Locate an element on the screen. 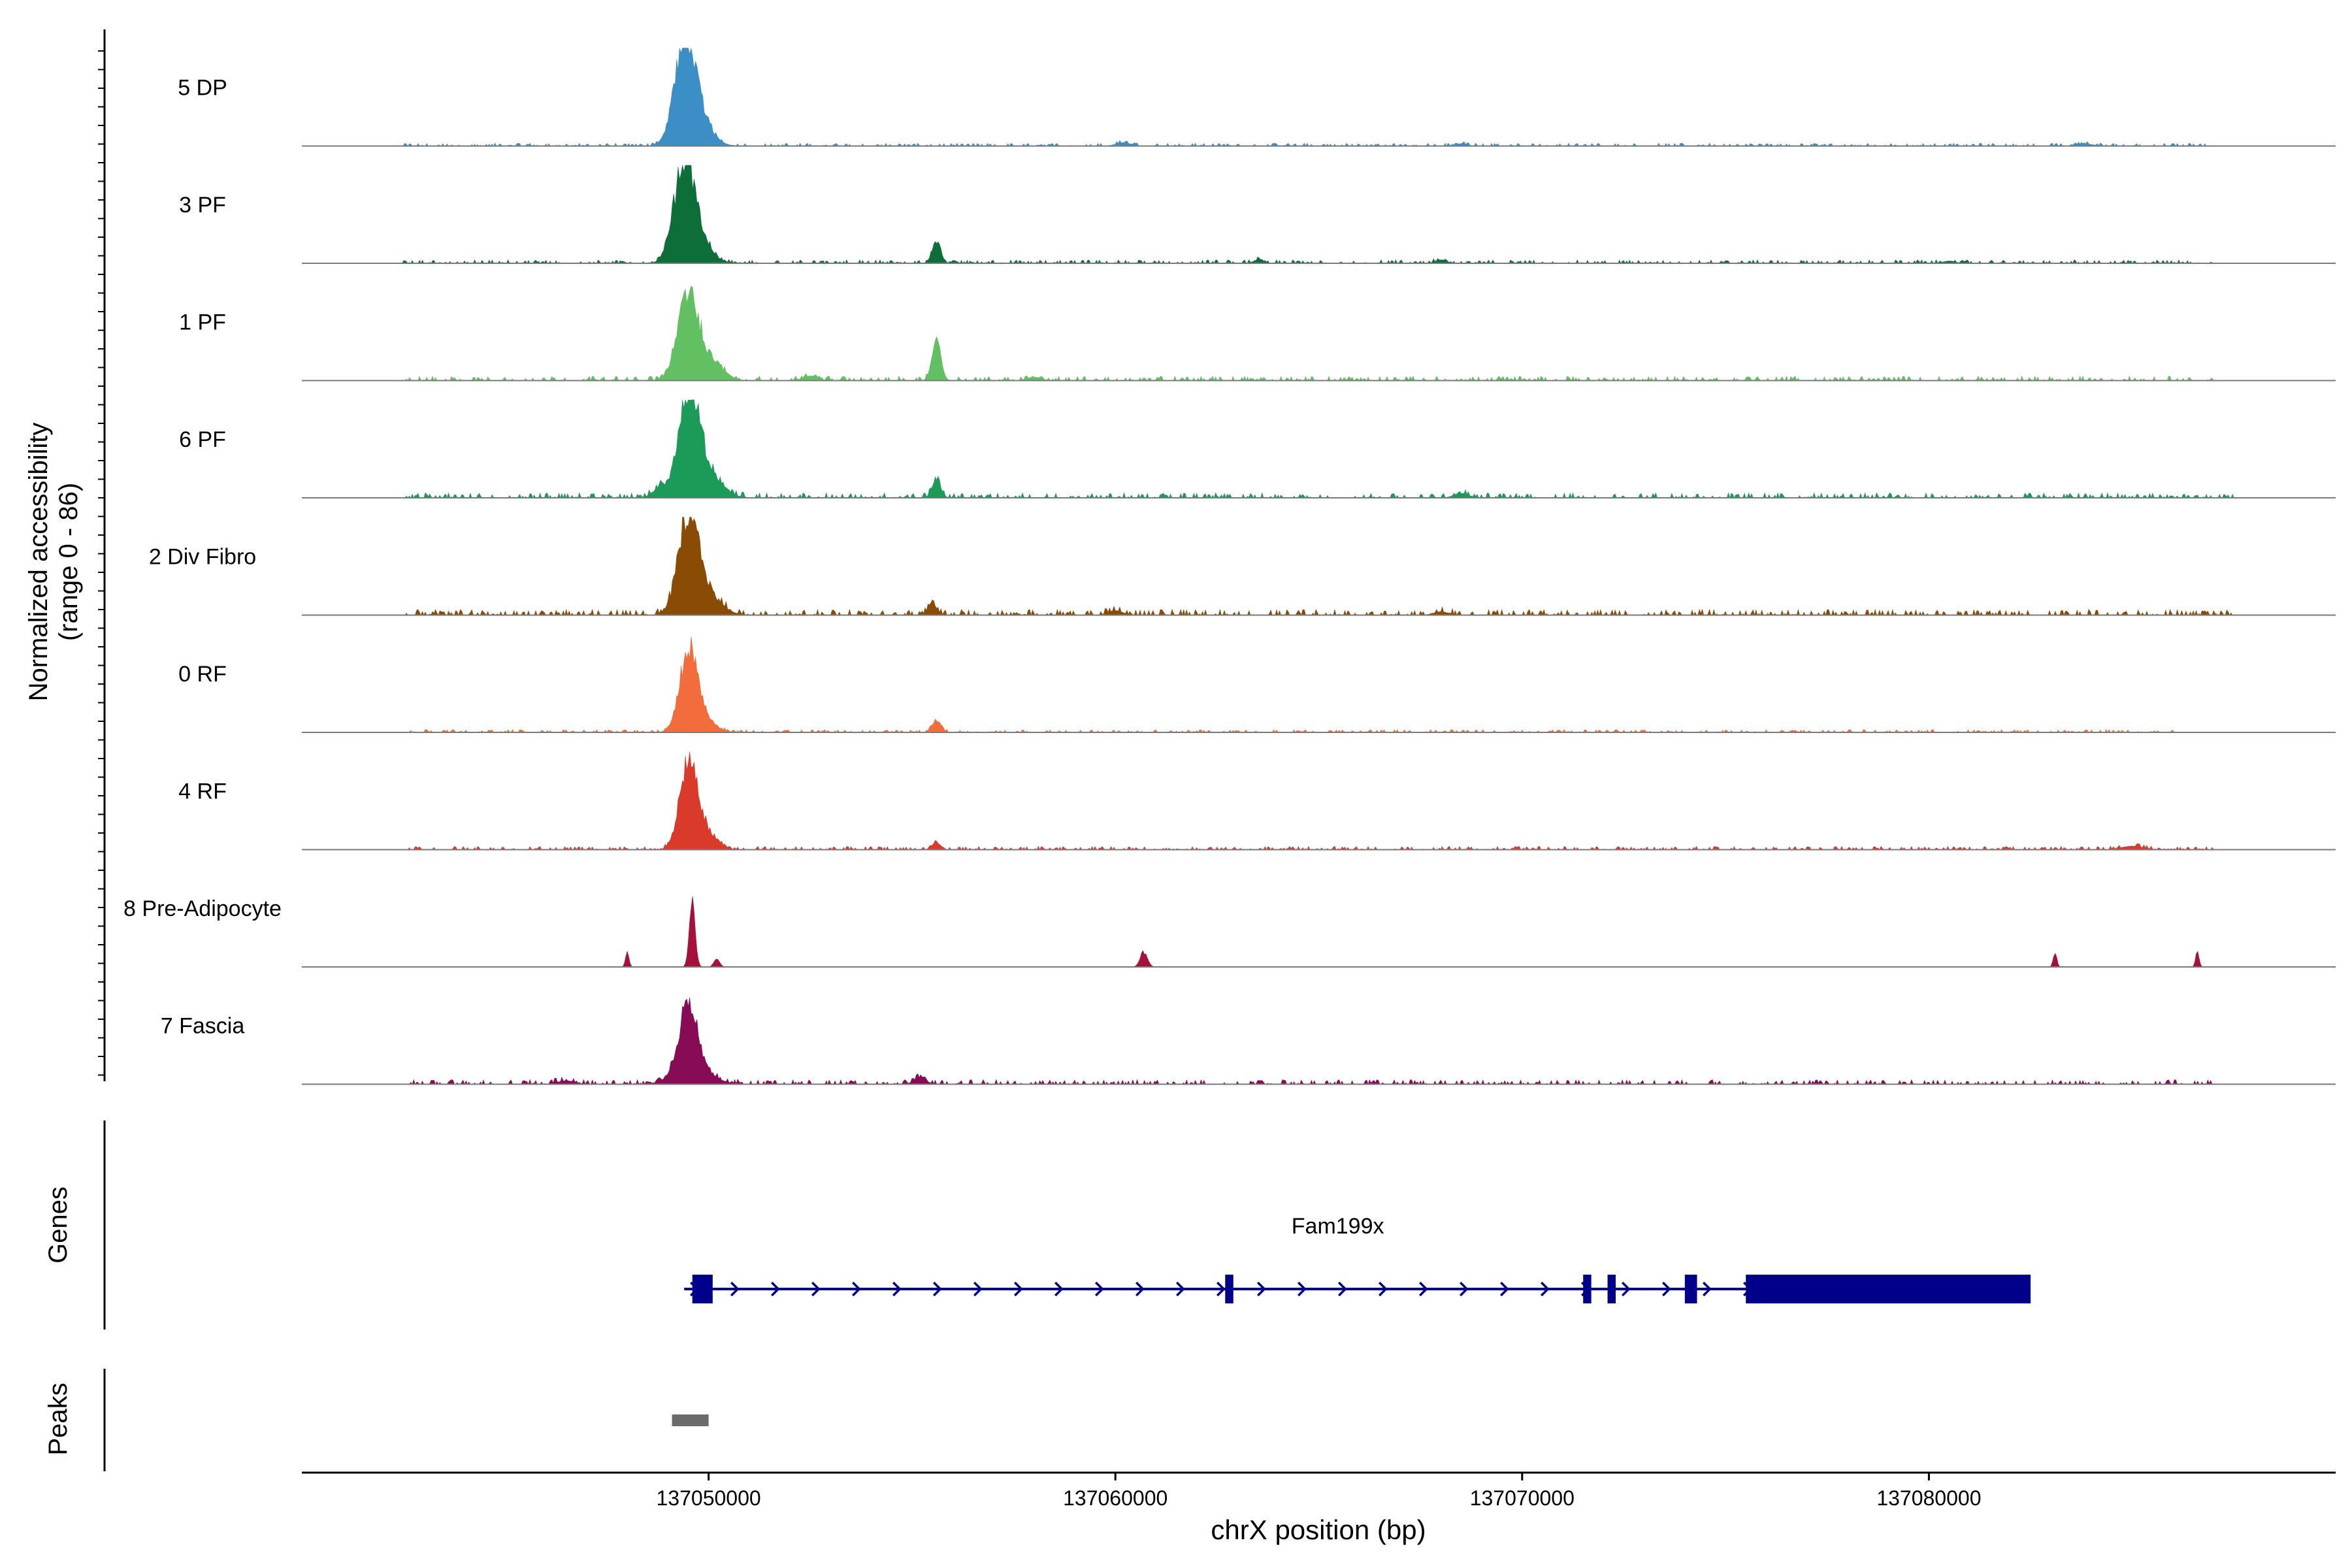 The image size is (2352, 1568). track-4-rf: 4 RF is located at coordinates (1257, 801).